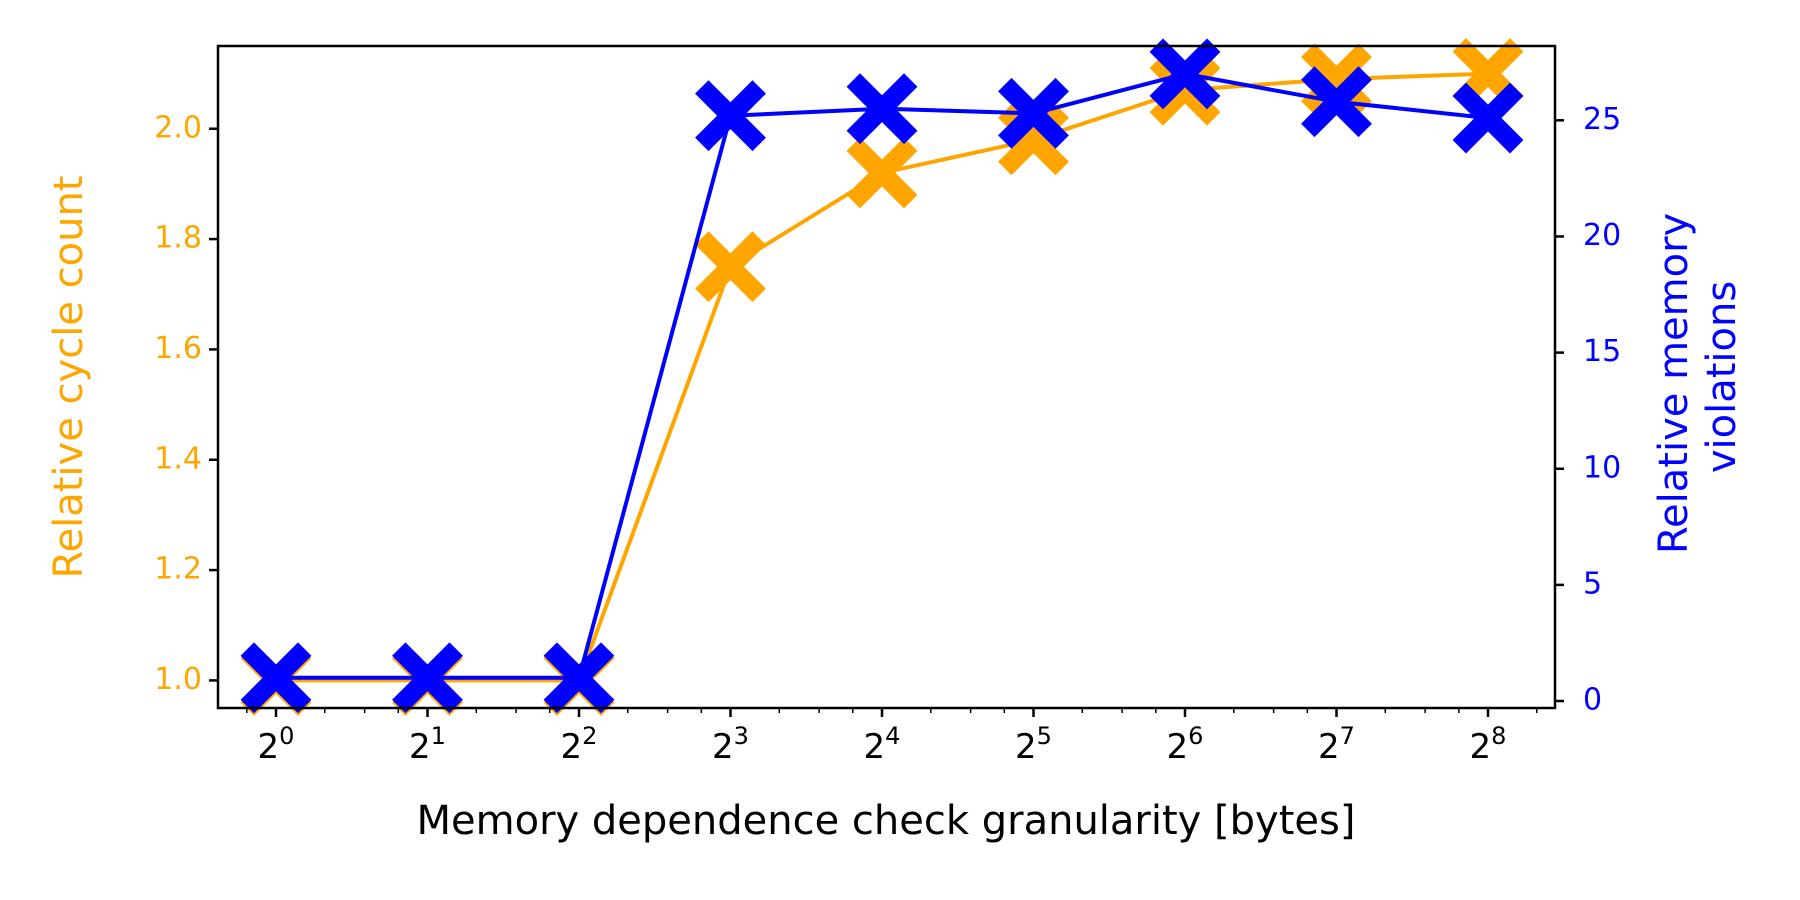  I want to click on x-tick-exponent: 2, so click(589, 736).